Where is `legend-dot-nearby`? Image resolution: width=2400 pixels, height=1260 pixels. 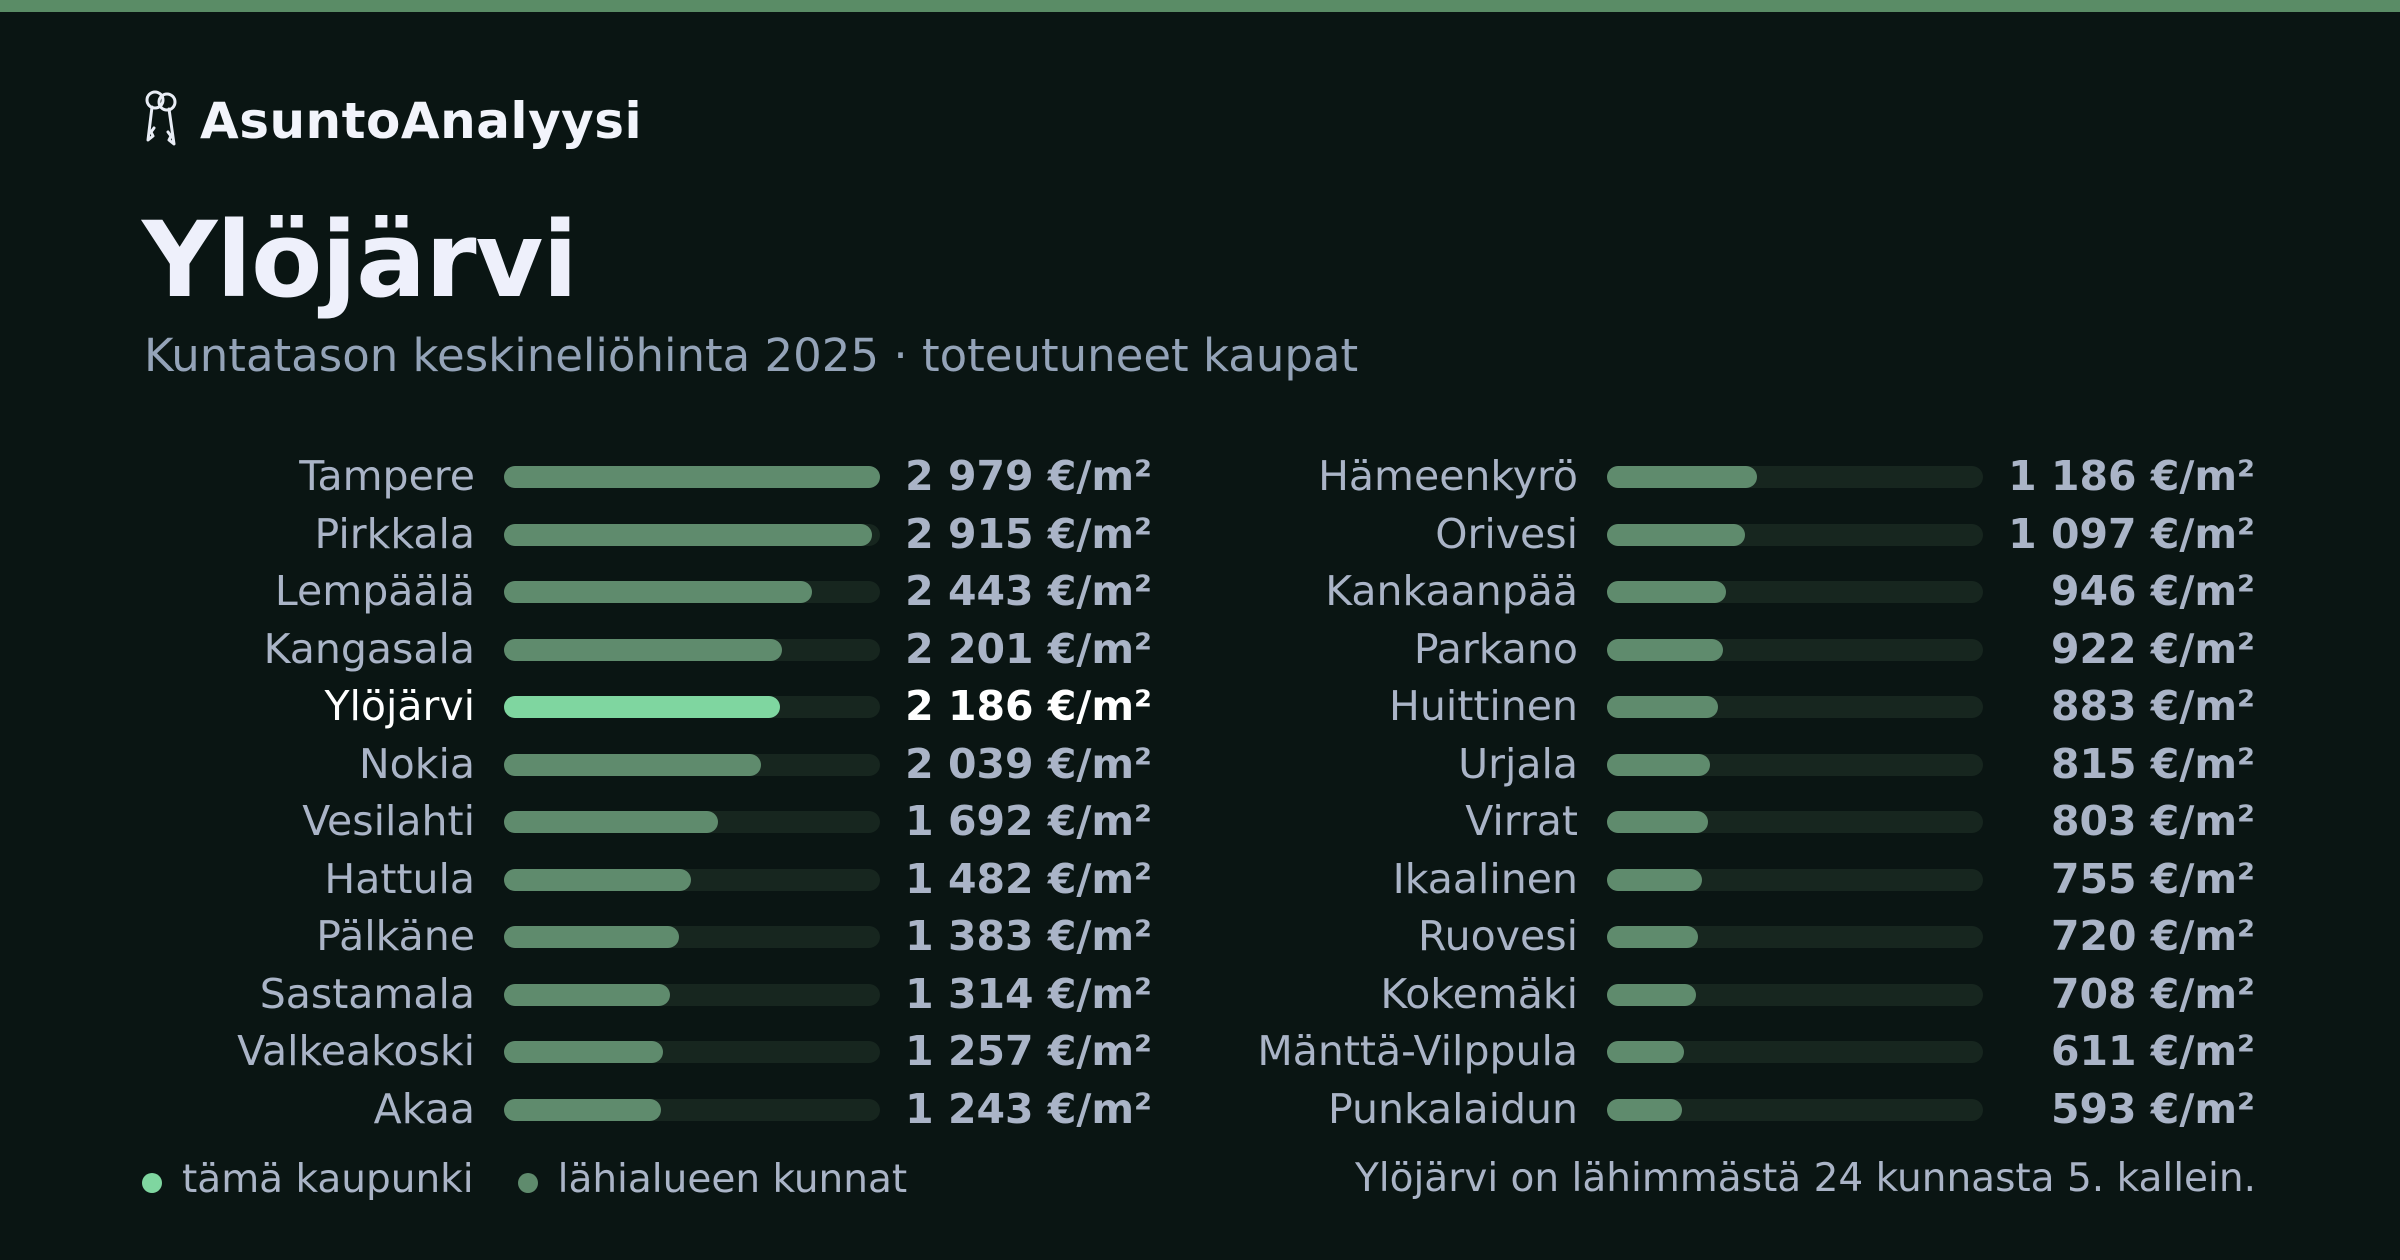 legend-dot-nearby is located at coordinates (527, 1183).